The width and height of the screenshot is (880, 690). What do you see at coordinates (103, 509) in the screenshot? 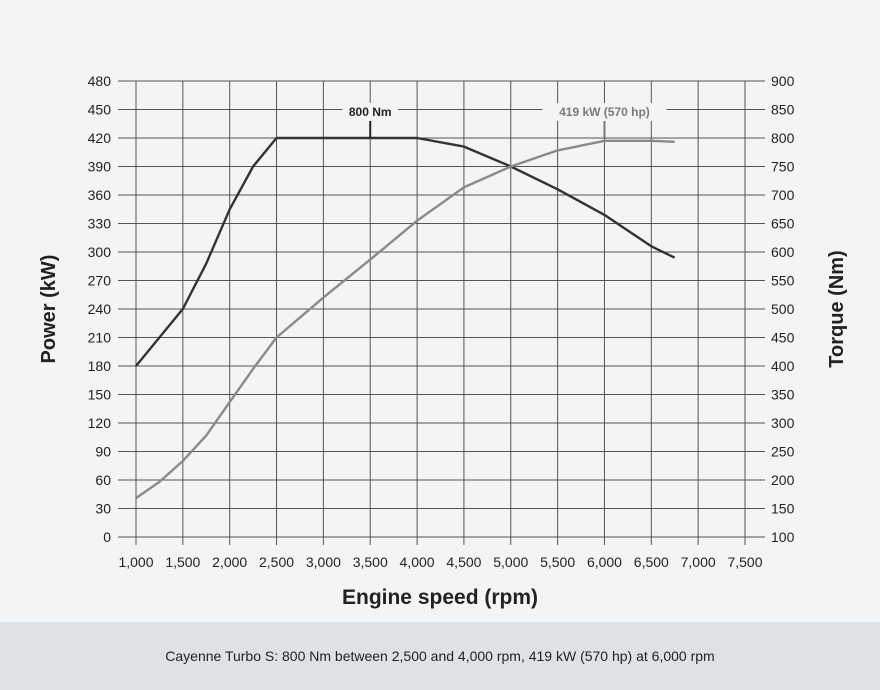
I see `y-left-tick-label: 30` at bounding box center [103, 509].